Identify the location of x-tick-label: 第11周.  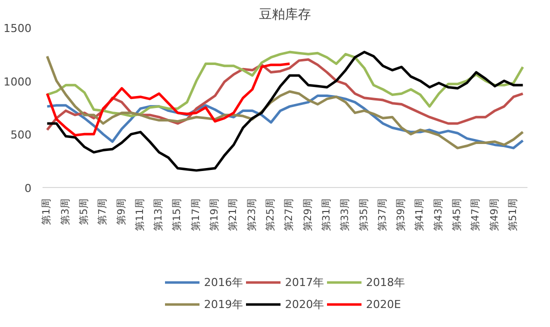
(140, 215).